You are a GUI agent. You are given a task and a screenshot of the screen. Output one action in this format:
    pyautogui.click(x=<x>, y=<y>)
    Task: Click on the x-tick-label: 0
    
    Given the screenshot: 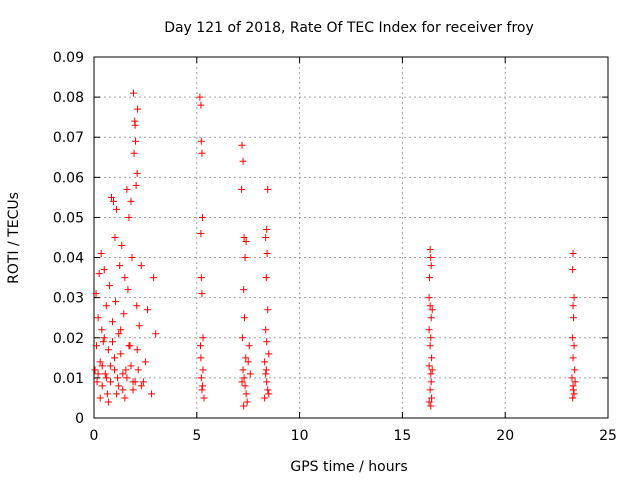 What is the action you would take?
    pyautogui.click(x=94, y=436)
    